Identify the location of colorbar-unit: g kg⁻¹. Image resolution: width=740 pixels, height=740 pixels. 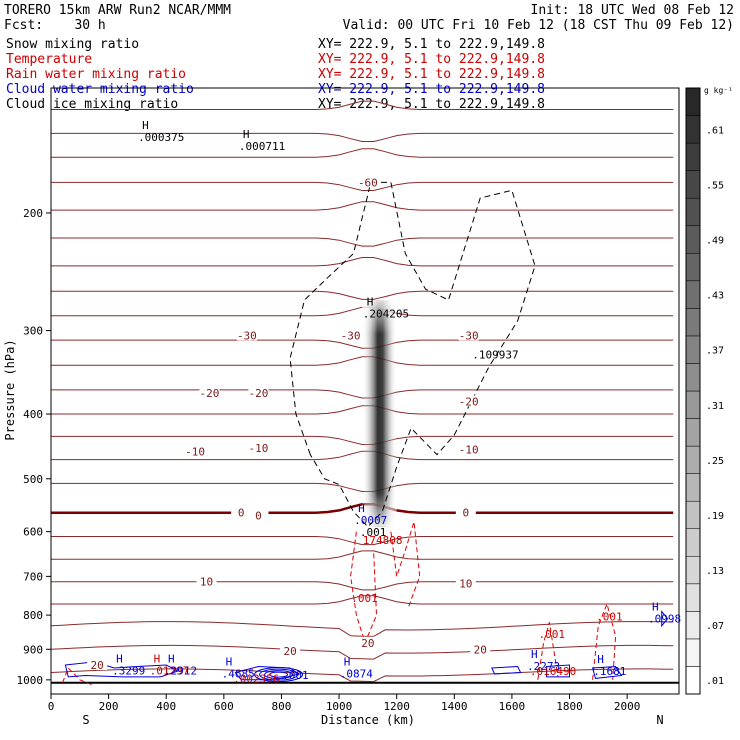
(718, 90).